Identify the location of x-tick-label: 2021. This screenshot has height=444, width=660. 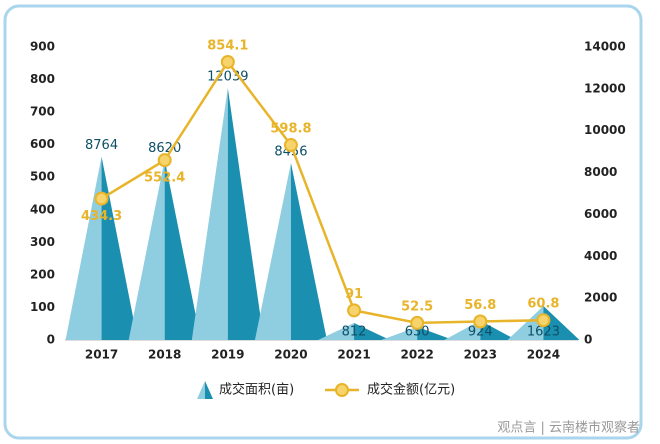
(353, 355).